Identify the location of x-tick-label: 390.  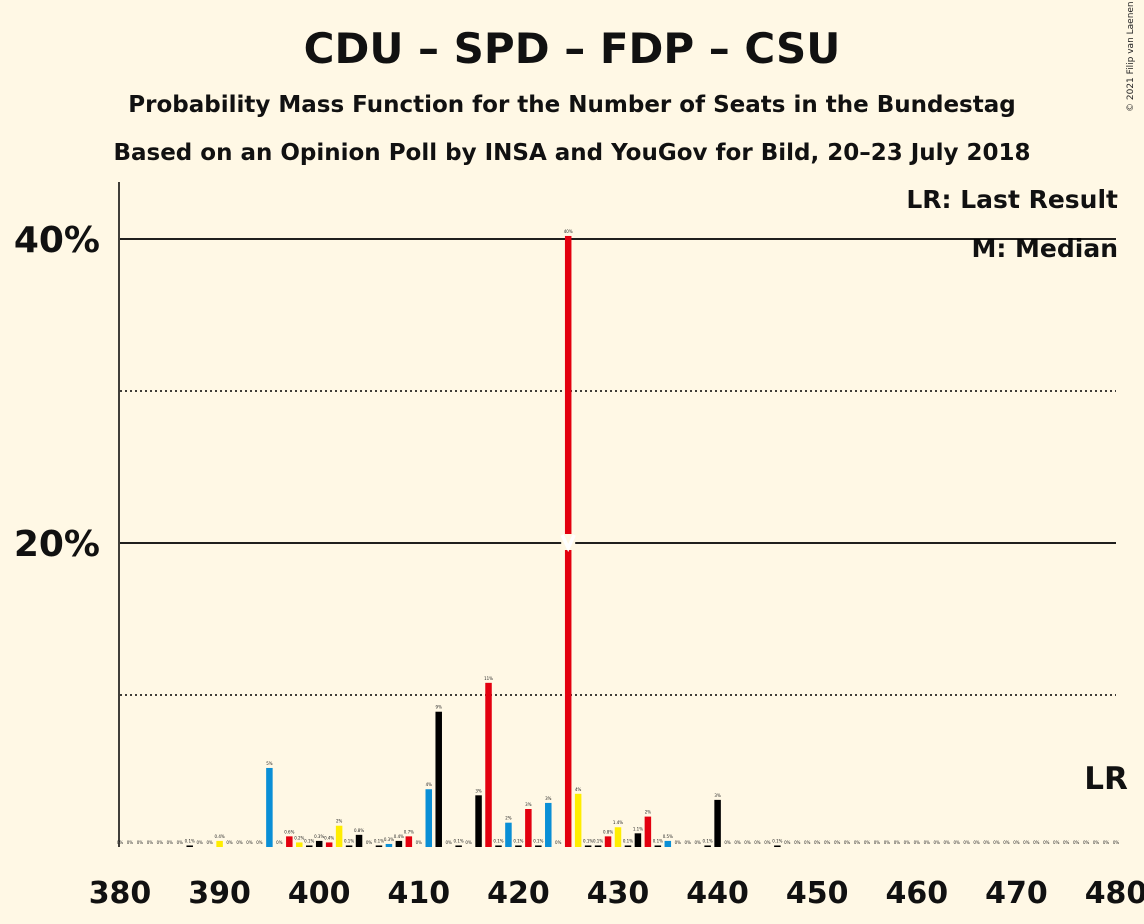
(219, 893).